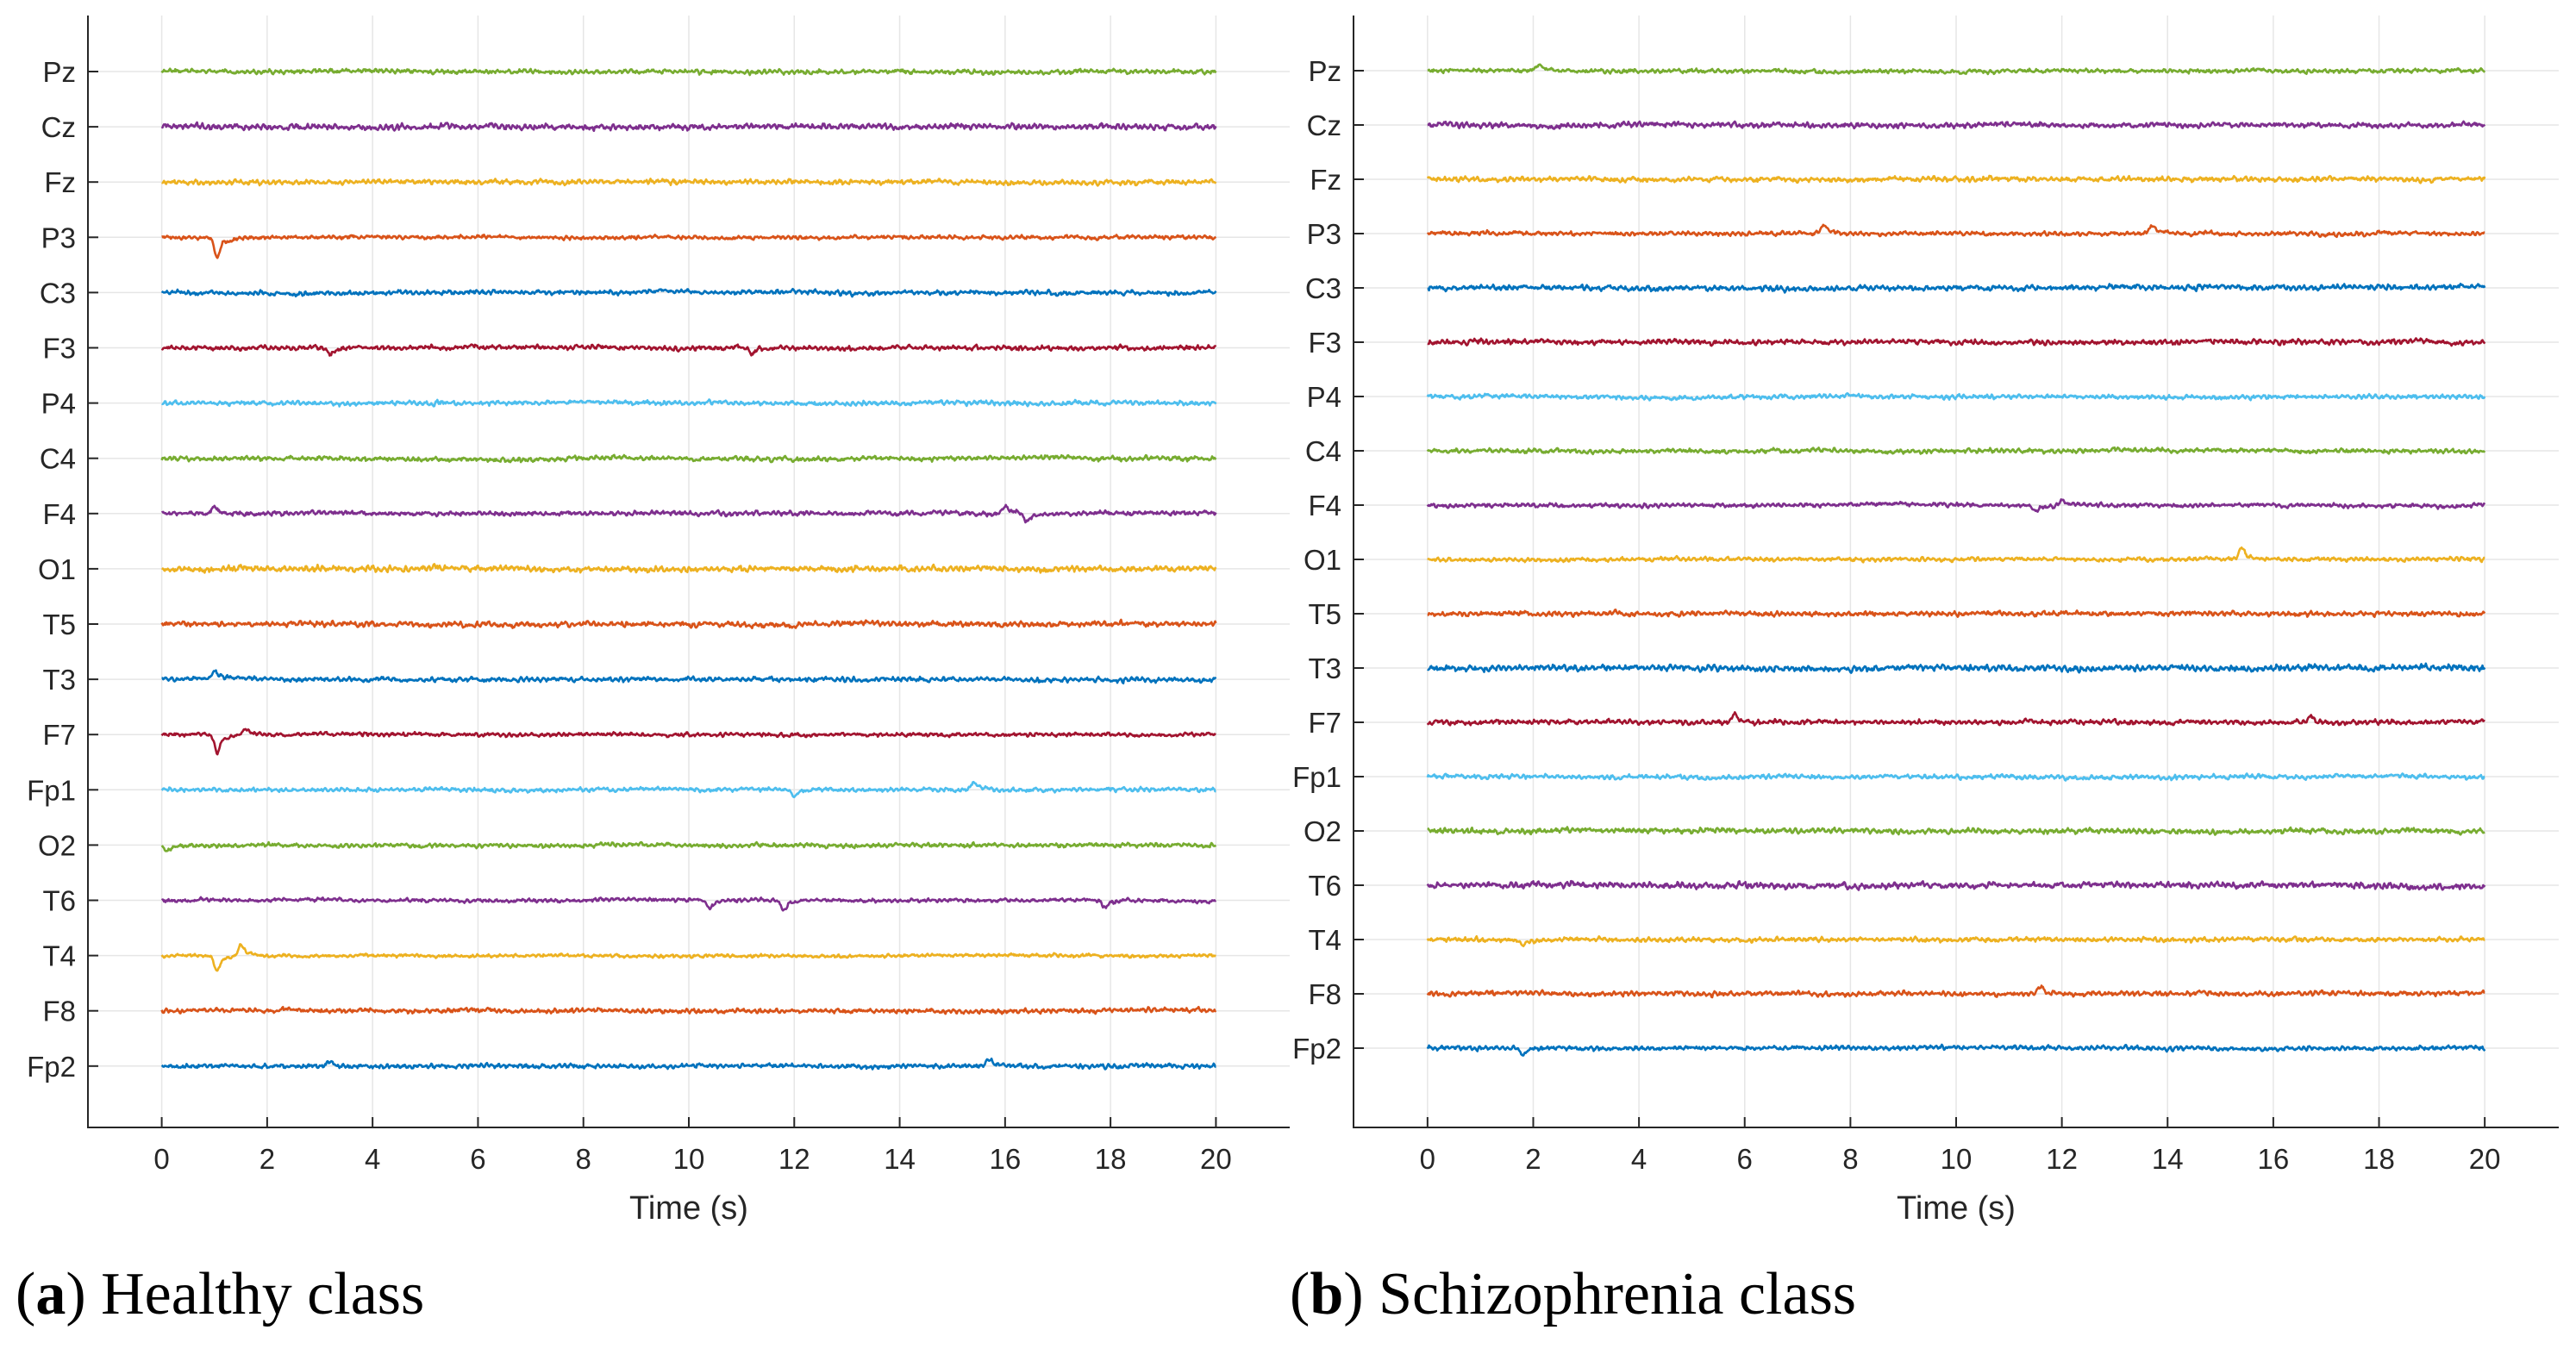 Image resolution: width=2576 pixels, height=1355 pixels. I want to click on channel-label-fz: Fz, so click(1325, 180).